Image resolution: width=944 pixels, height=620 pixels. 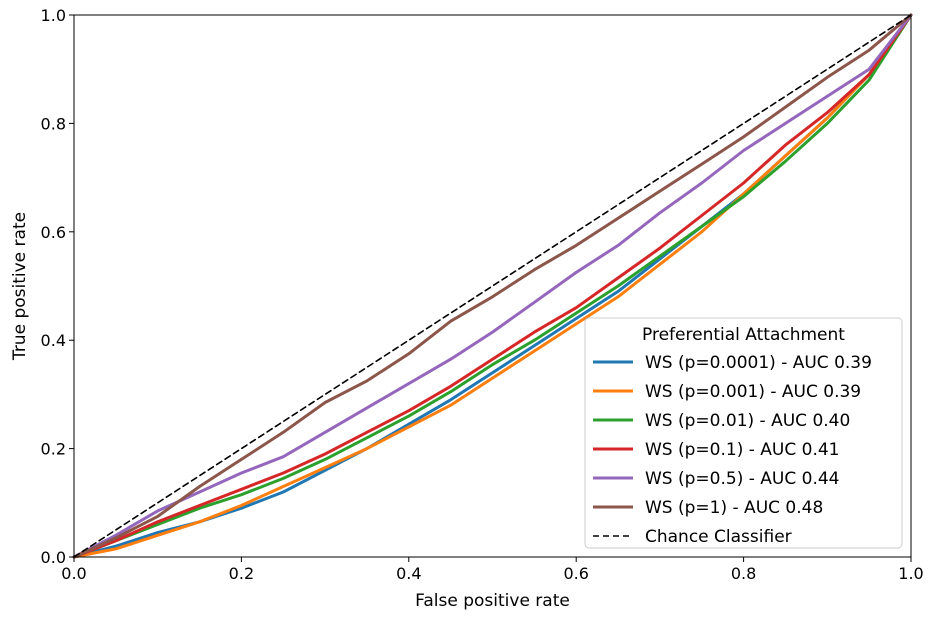 I want to click on y-tick-label: 0.6, so click(x=53, y=232).